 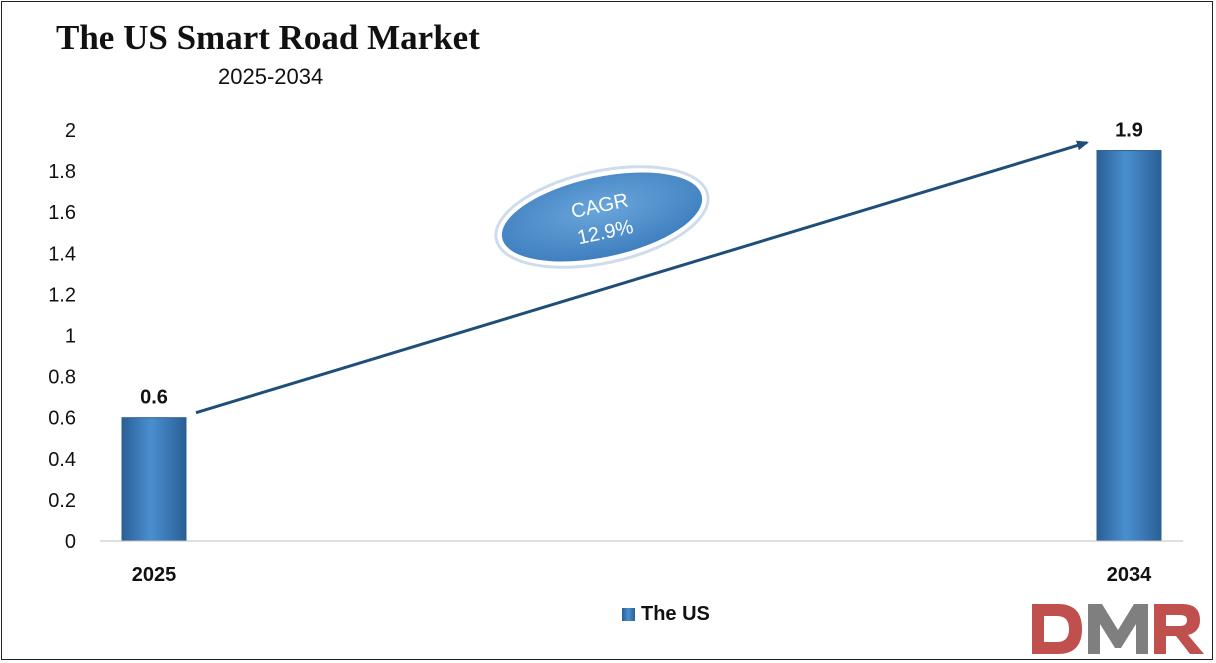 I want to click on y-tick-label: 0.6, so click(x=62, y=419).